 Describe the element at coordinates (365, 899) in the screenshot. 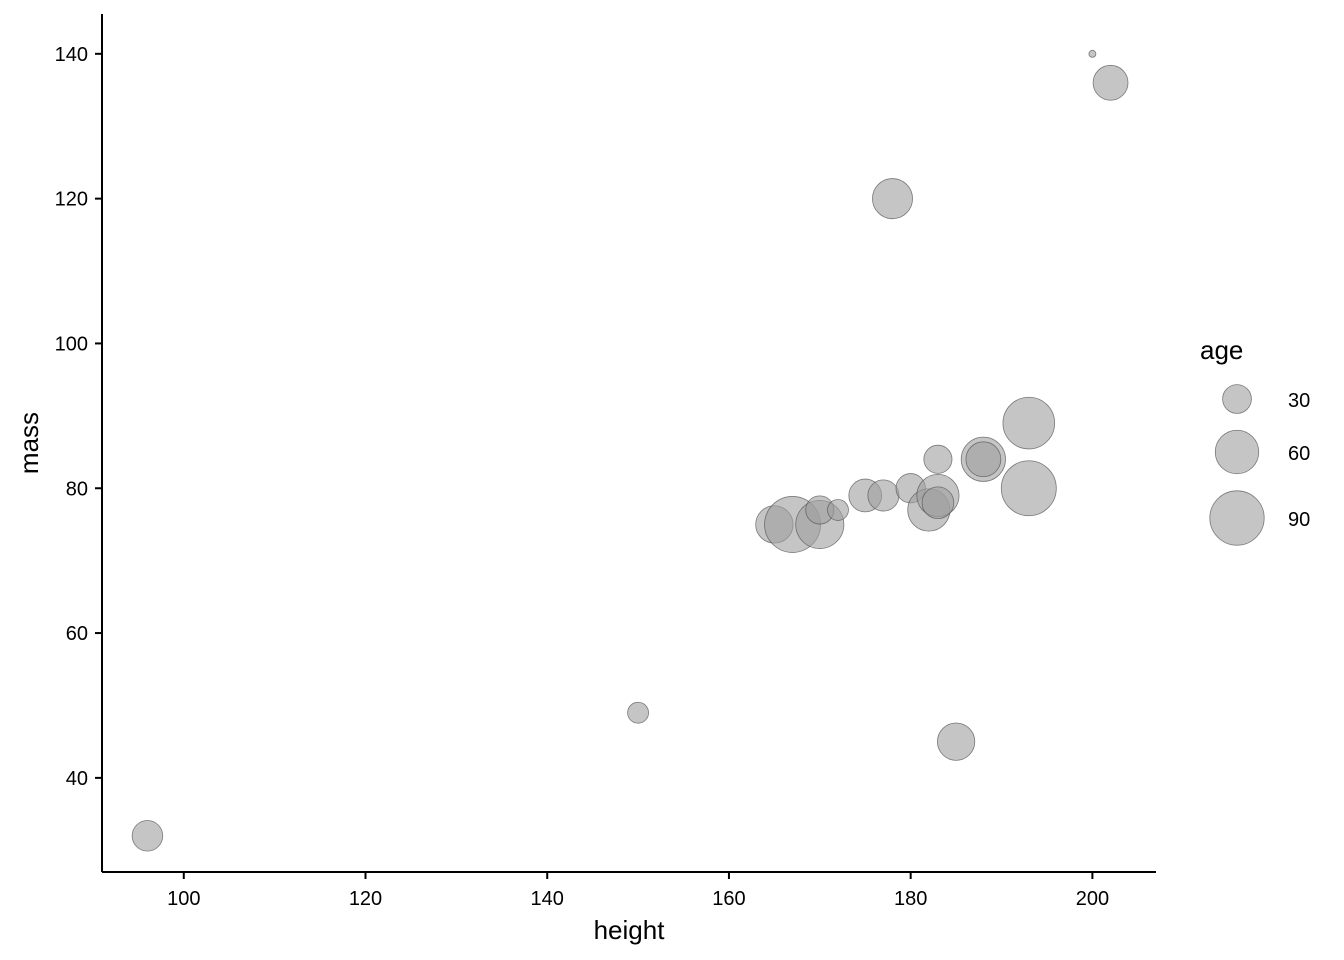

I see `x-tick-label: 120` at that location.